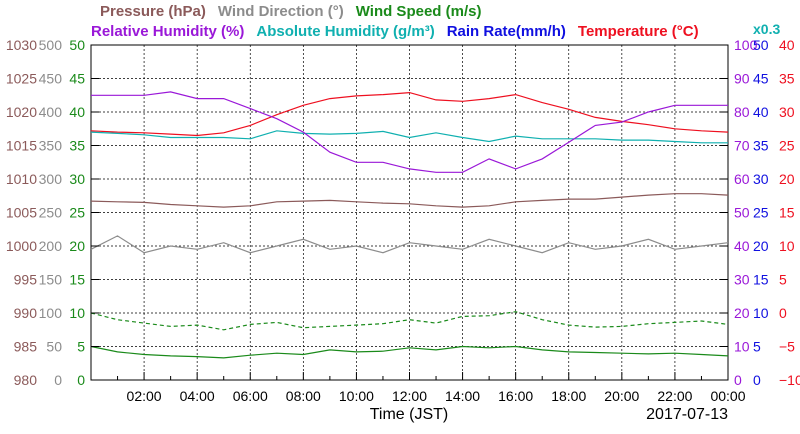 The height and width of the screenshot is (434, 800). I want to click on rain-rate-tick-label: 15, so click(761, 280).